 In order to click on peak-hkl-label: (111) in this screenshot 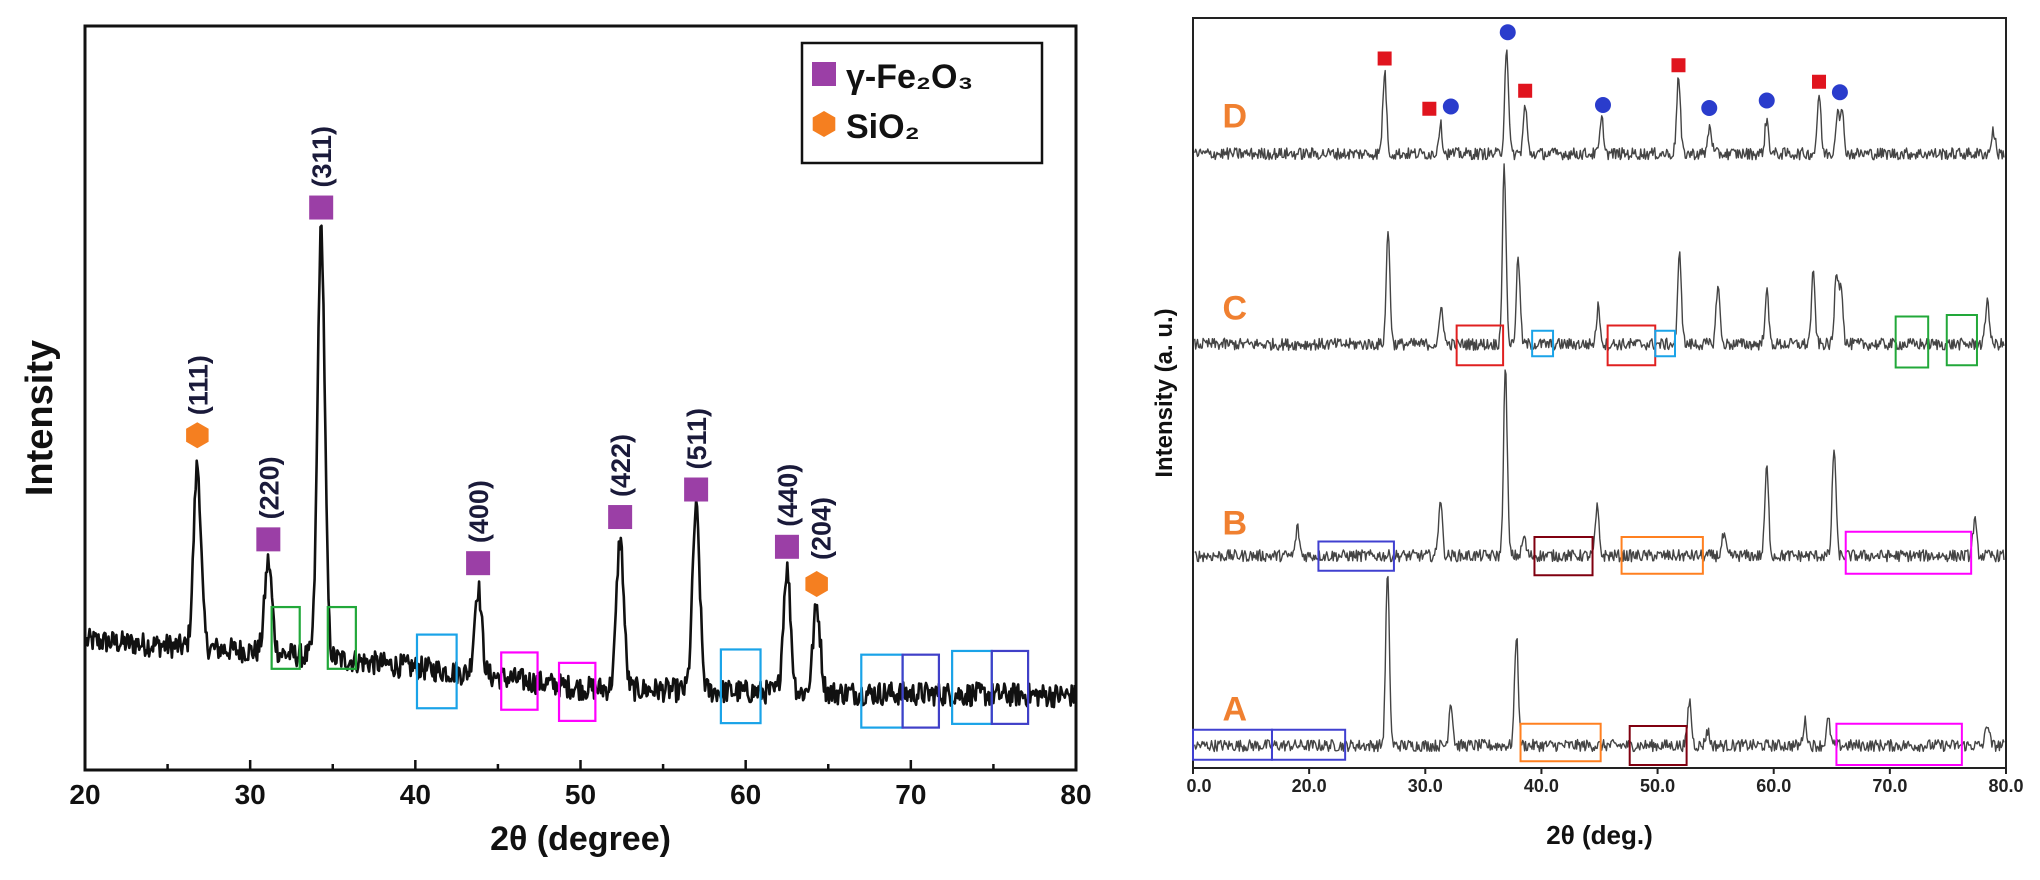, I will do `click(198, 385)`.